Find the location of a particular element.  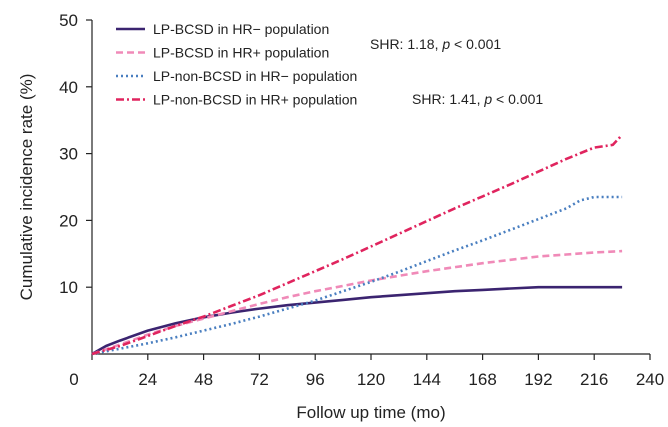

legend-label-3: LP-non-BCSD in HR− population is located at coordinates (255, 76).